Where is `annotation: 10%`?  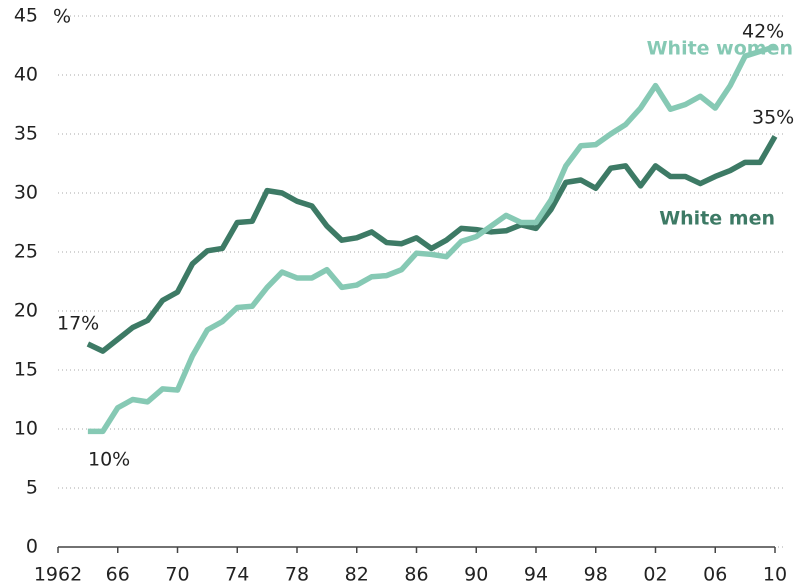 annotation: 10% is located at coordinates (109, 460).